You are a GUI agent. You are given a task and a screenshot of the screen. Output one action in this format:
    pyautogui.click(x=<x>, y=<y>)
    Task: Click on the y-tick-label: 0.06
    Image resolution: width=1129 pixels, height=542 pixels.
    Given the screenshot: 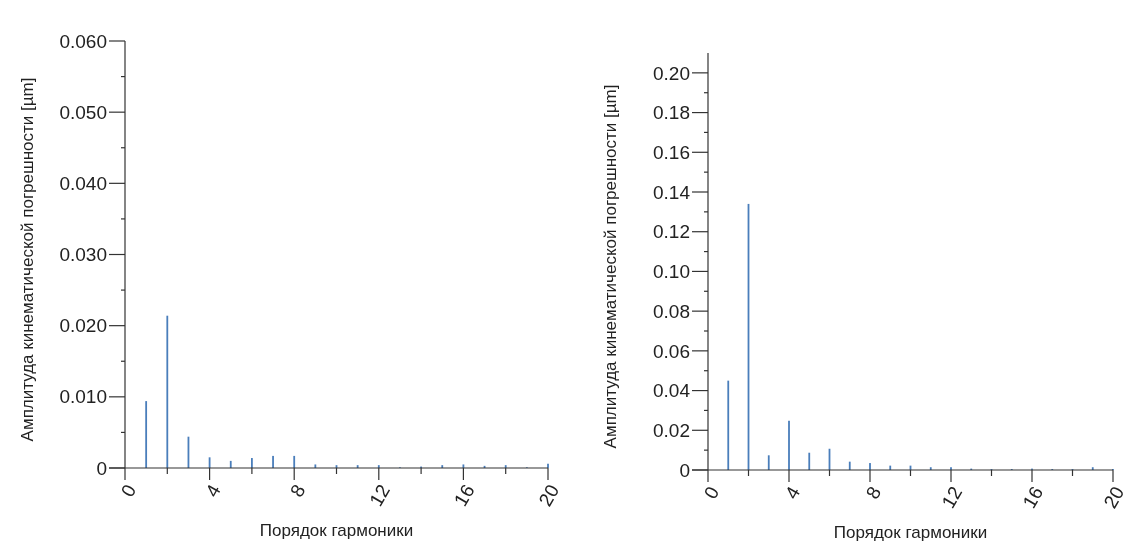 What is the action you would take?
    pyautogui.click(x=671, y=351)
    